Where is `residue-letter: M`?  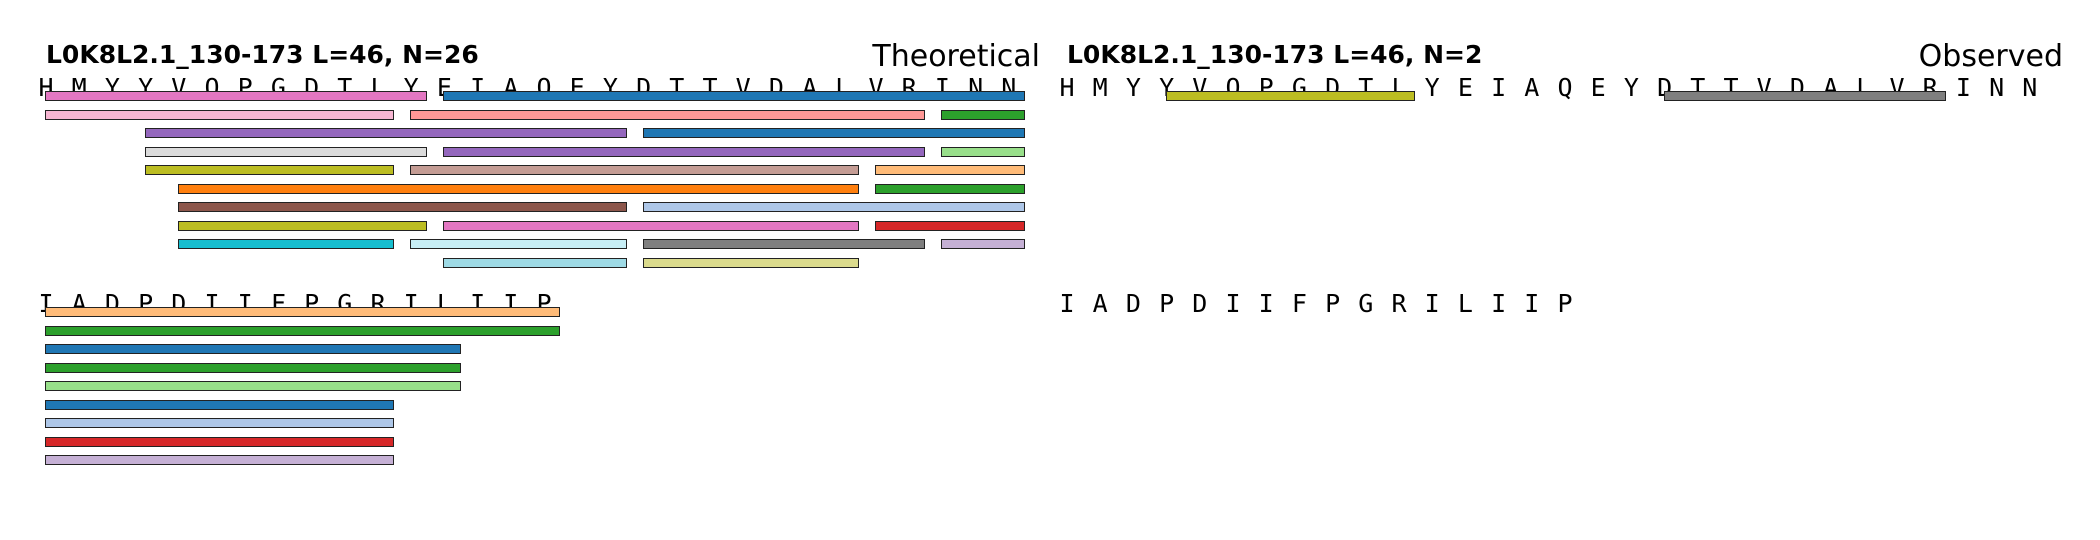
residue-letter: M is located at coordinates (1100, 87).